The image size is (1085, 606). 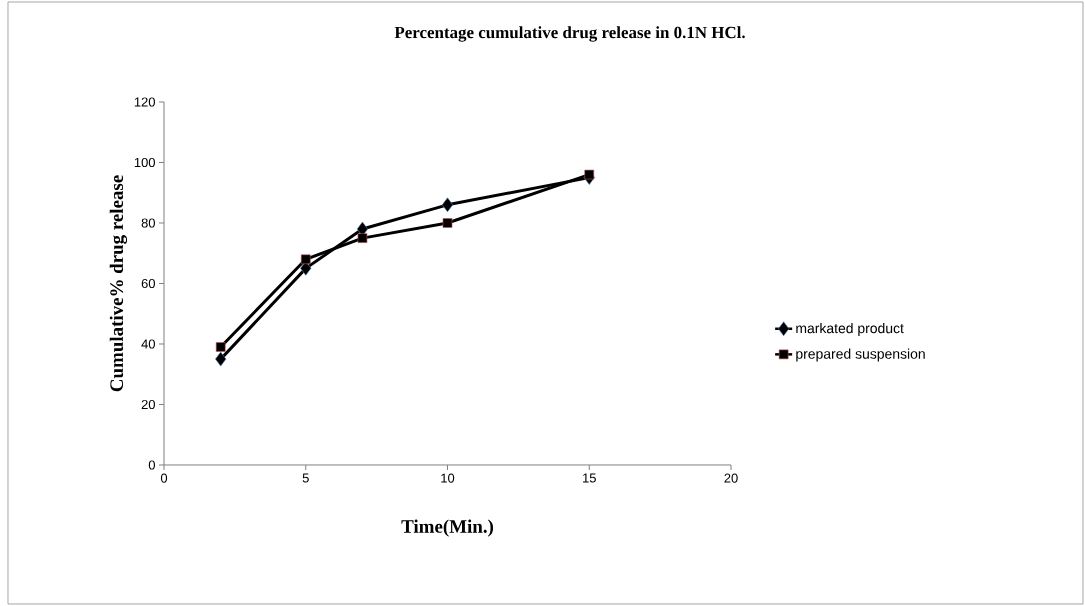 I want to click on y-tick-label: 0, so click(x=151, y=465).